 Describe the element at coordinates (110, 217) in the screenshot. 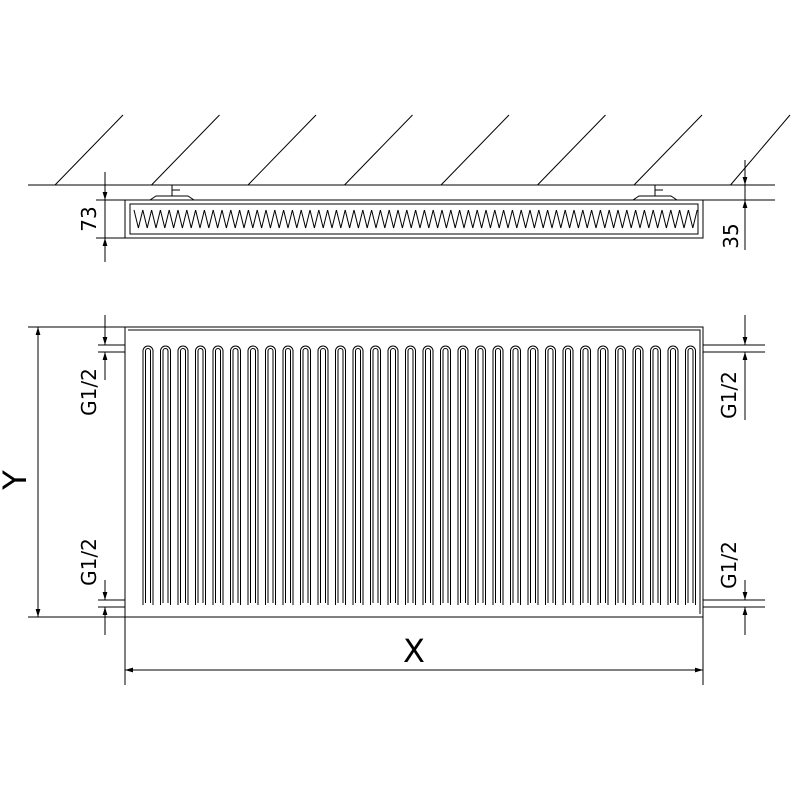

I see `depth-dimension` at that location.